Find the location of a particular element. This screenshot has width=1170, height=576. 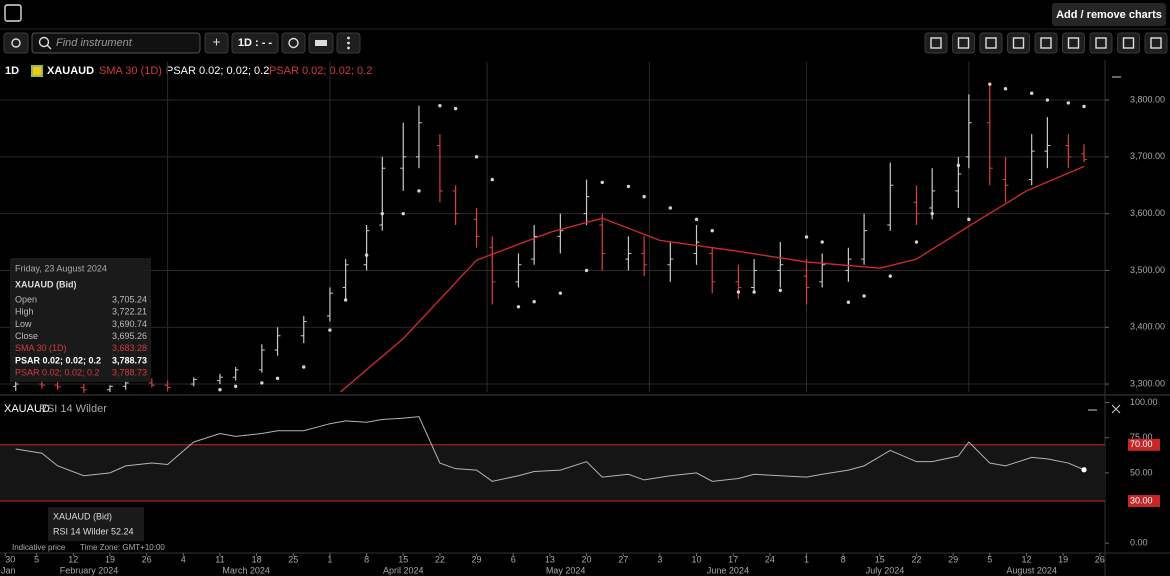

y-tick-label: 3,600.00 is located at coordinates (1147, 213).